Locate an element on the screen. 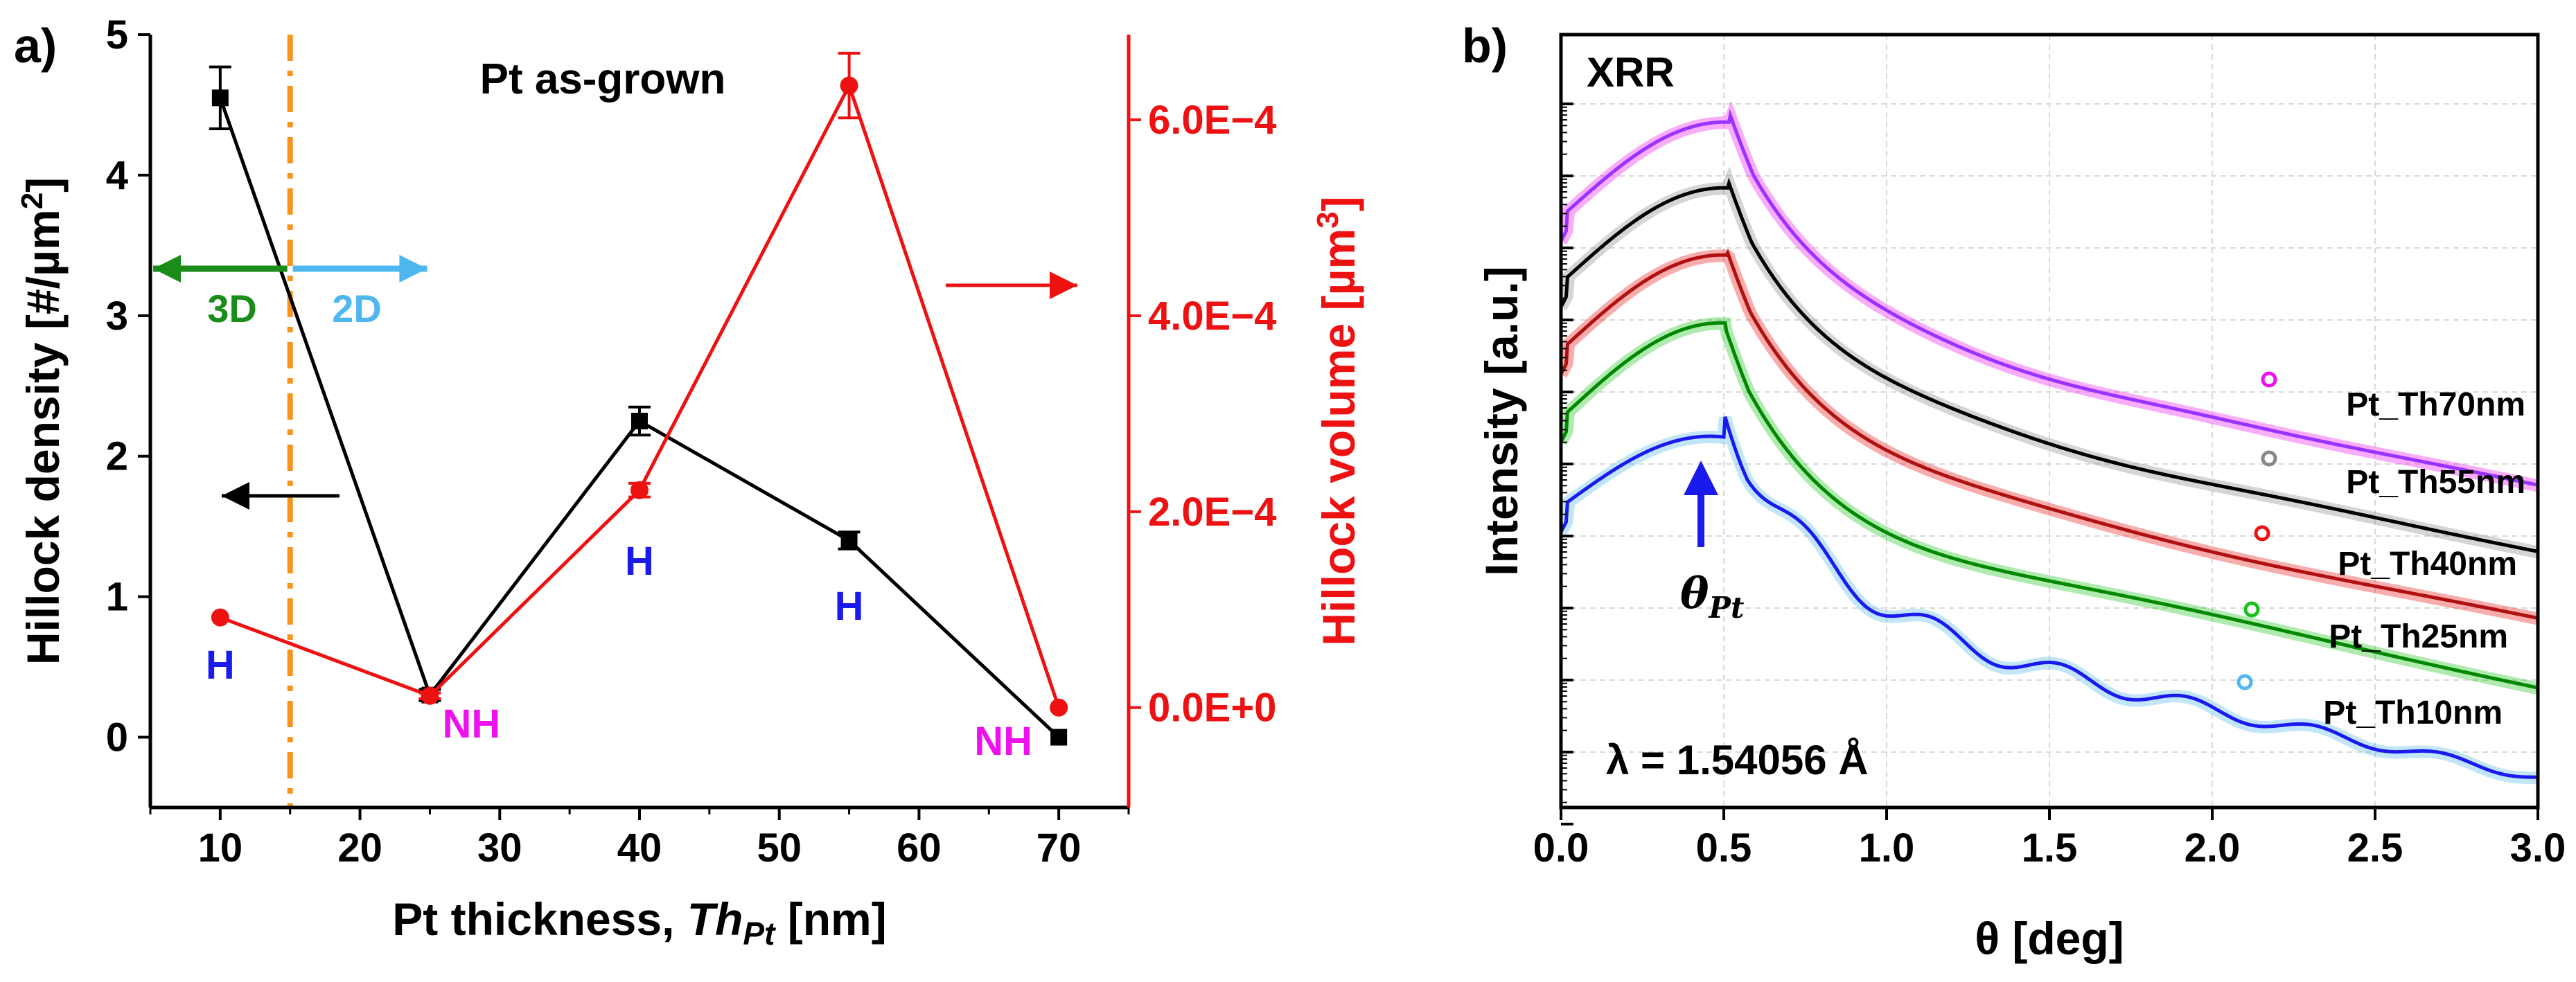 The height and width of the screenshot is (982, 2576). panel-a-x-tick-label: 30 is located at coordinates (499, 848).